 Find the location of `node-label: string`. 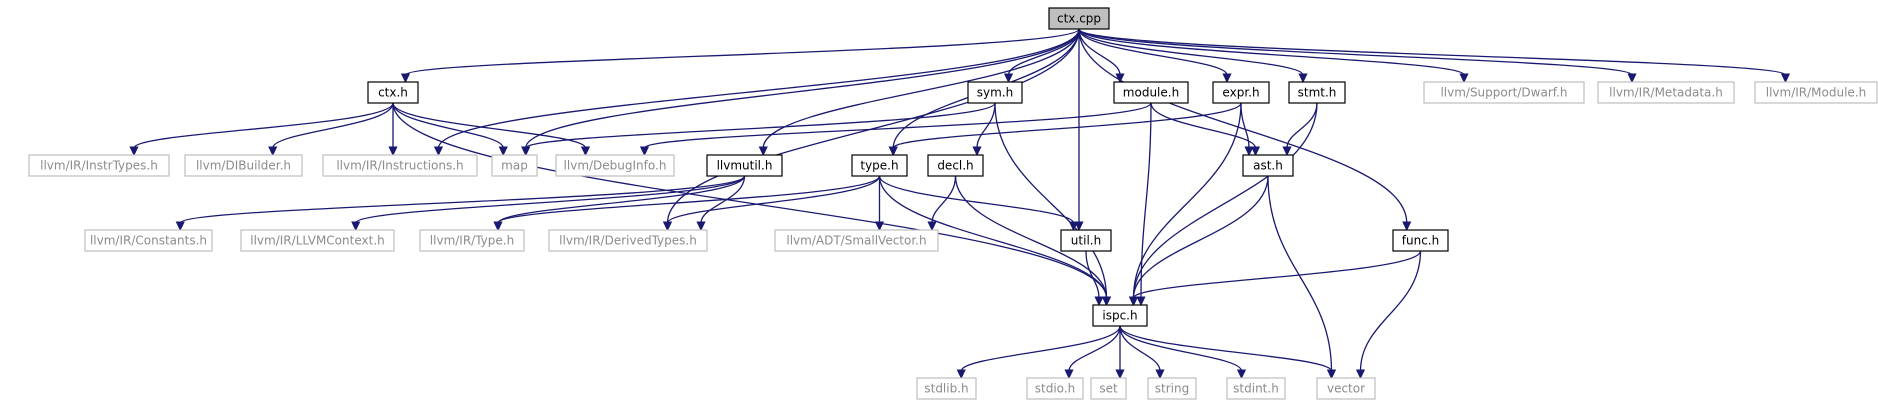

node-label: string is located at coordinates (1172, 389).